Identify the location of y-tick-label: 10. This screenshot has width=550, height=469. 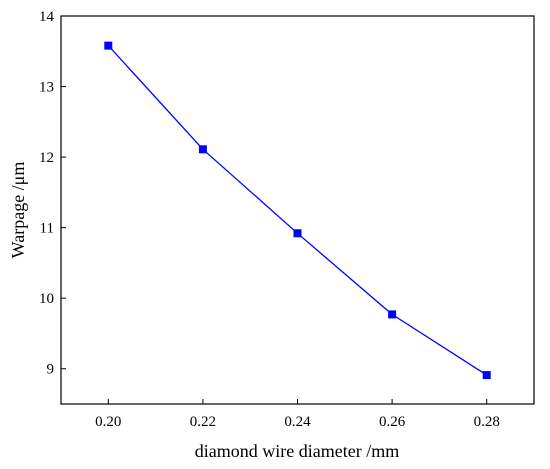
(46, 299).